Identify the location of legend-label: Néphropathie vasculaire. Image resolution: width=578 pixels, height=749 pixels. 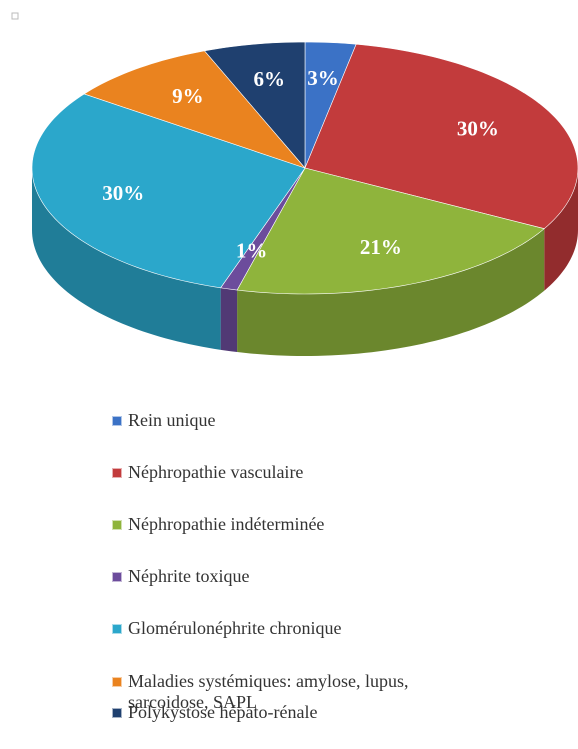
(216, 472).